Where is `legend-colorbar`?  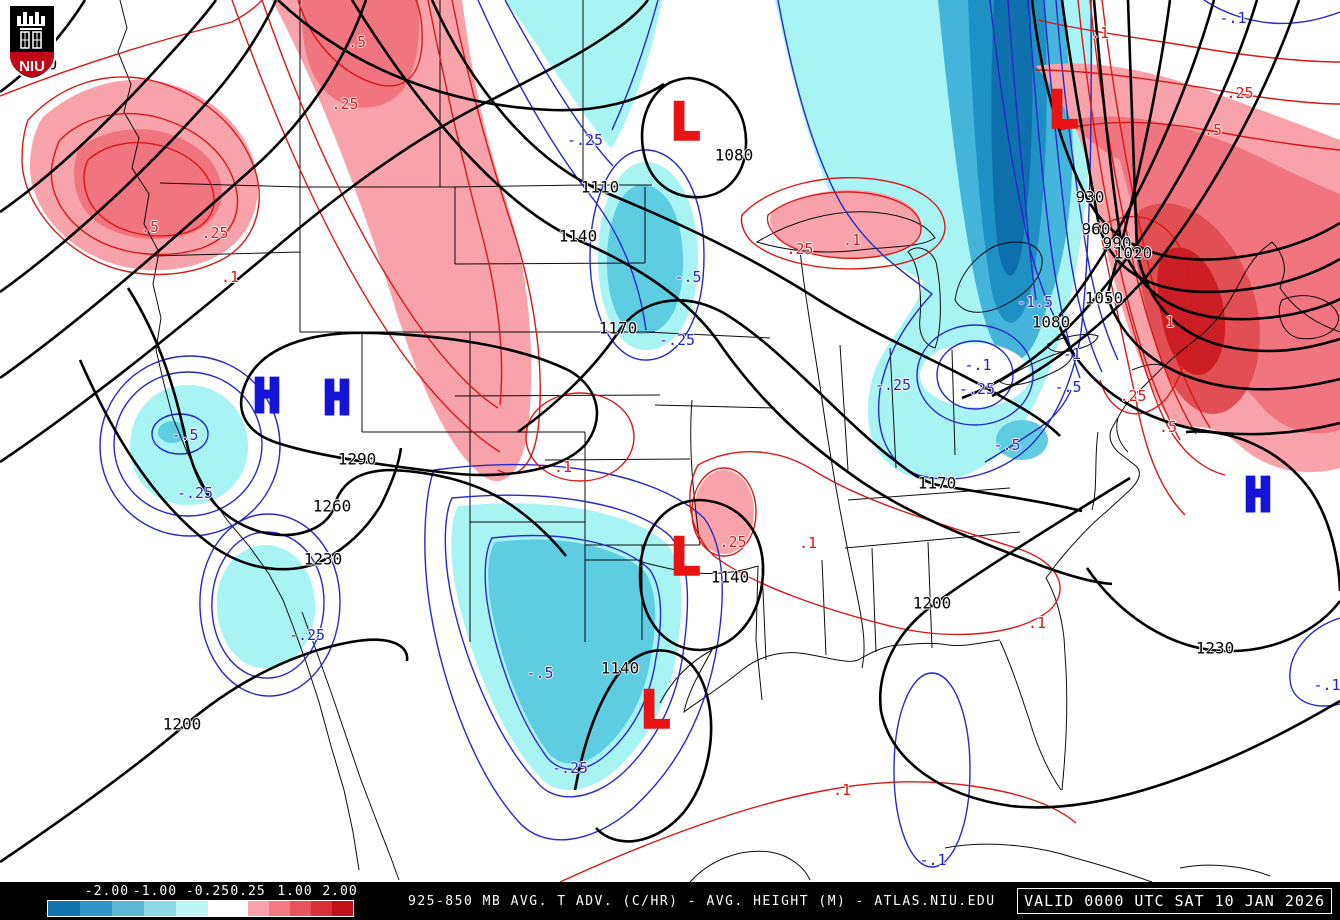
legend-colorbar is located at coordinates (200, 908).